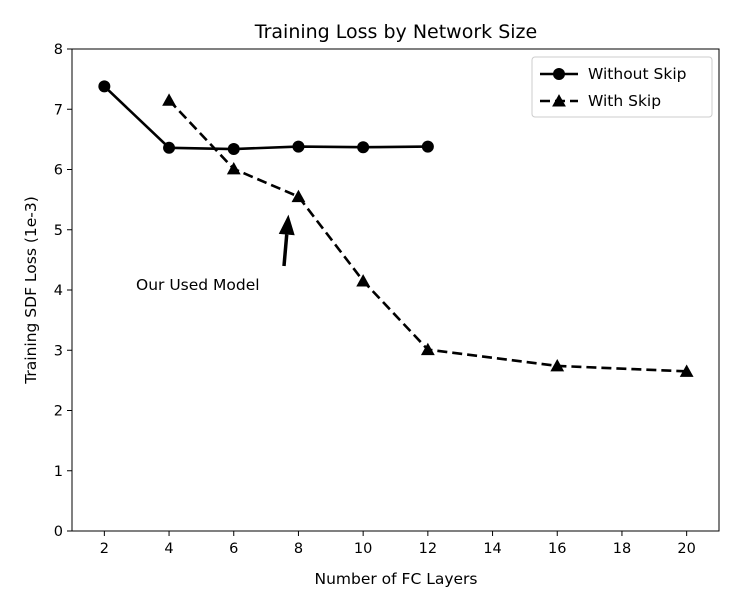 This screenshot has width=745, height=599. Describe the element at coordinates (58, 532) in the screenshot. I see `y-tick-label: 0` at that location.